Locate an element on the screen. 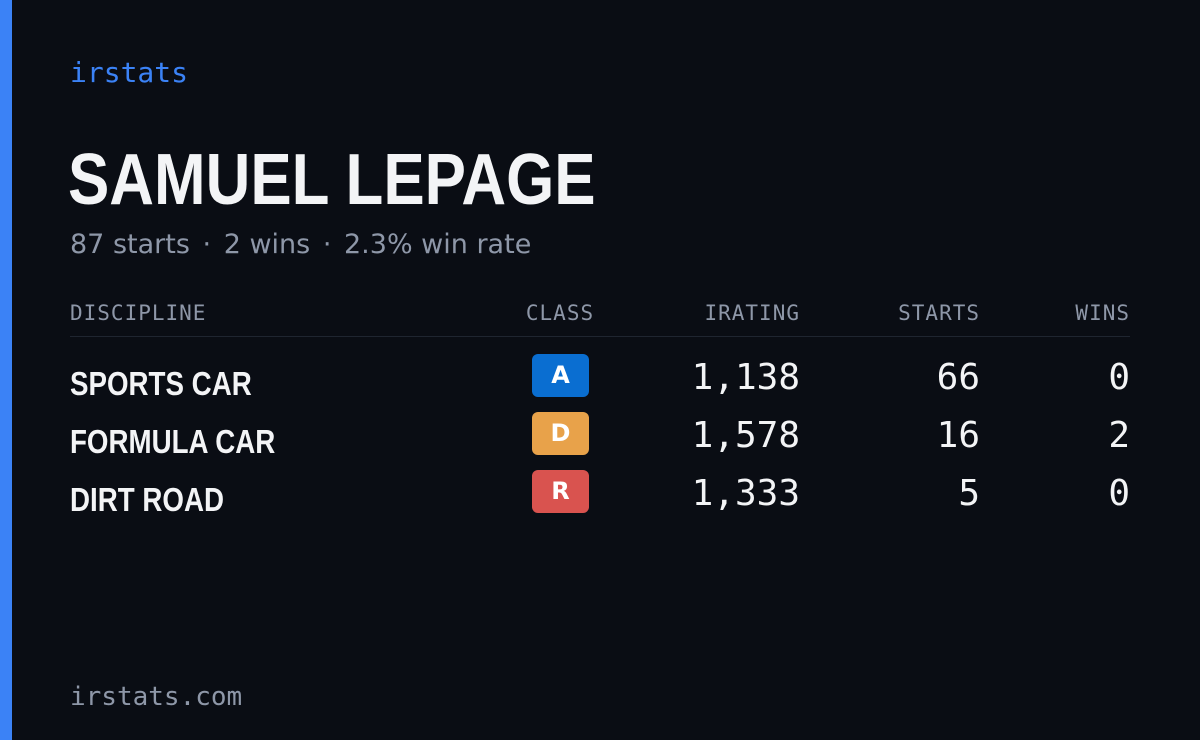  discipline-name: FORMULA CAR is located at coordinates (173, 441).